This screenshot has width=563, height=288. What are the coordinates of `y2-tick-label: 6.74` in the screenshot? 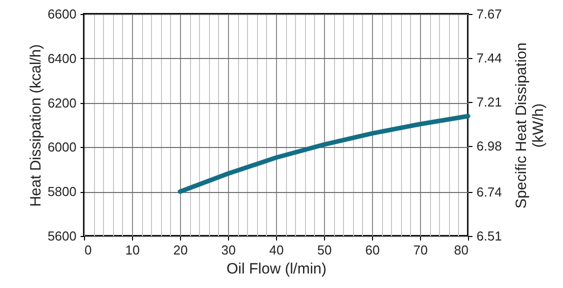 It's located at (489, 192).